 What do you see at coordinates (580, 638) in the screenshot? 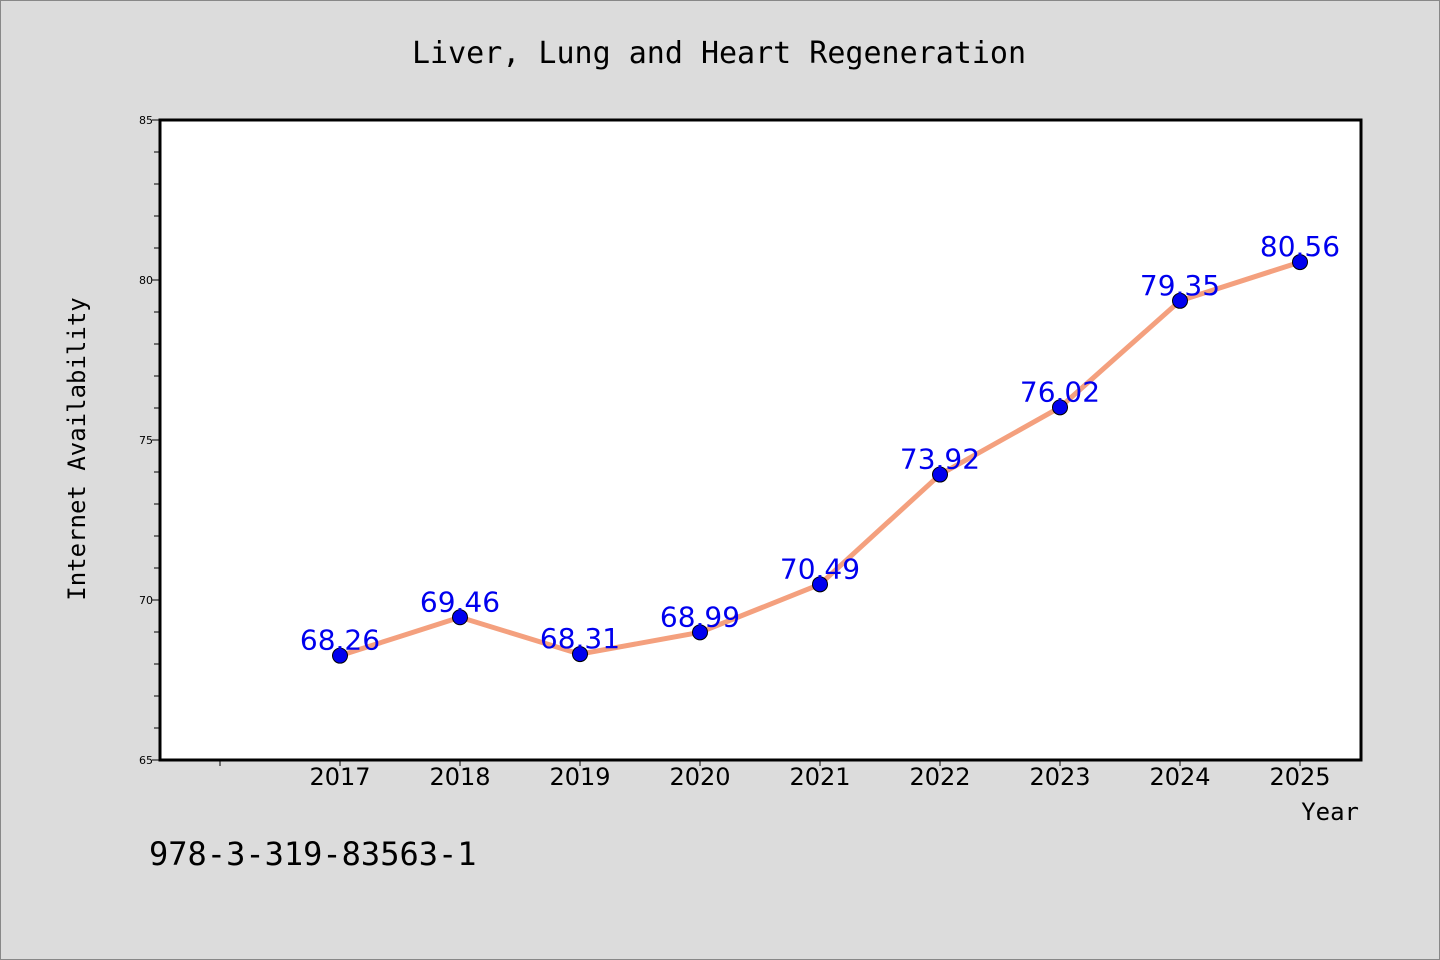
I see `data-label: 68.31` at bounding box center [580, 638].